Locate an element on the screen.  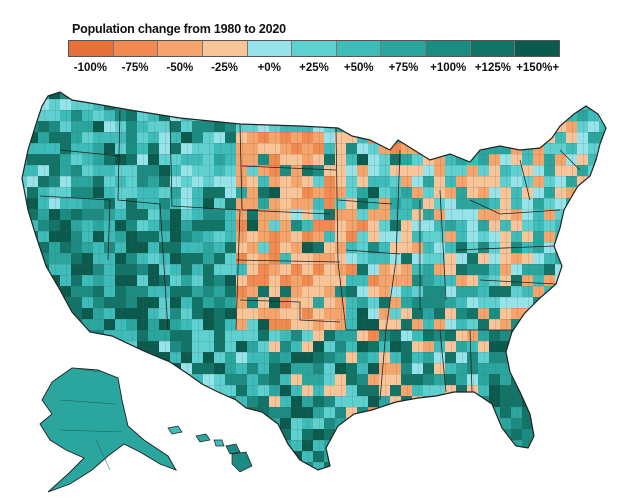
legend-swatch is located at coordinates (314, 48).